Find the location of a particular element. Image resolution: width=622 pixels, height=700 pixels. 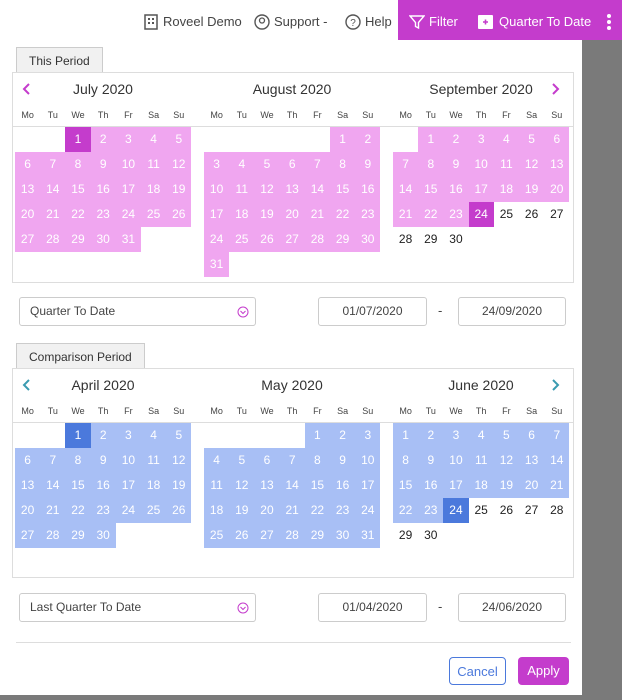

day: 20 is located at coordinates (557, 189).